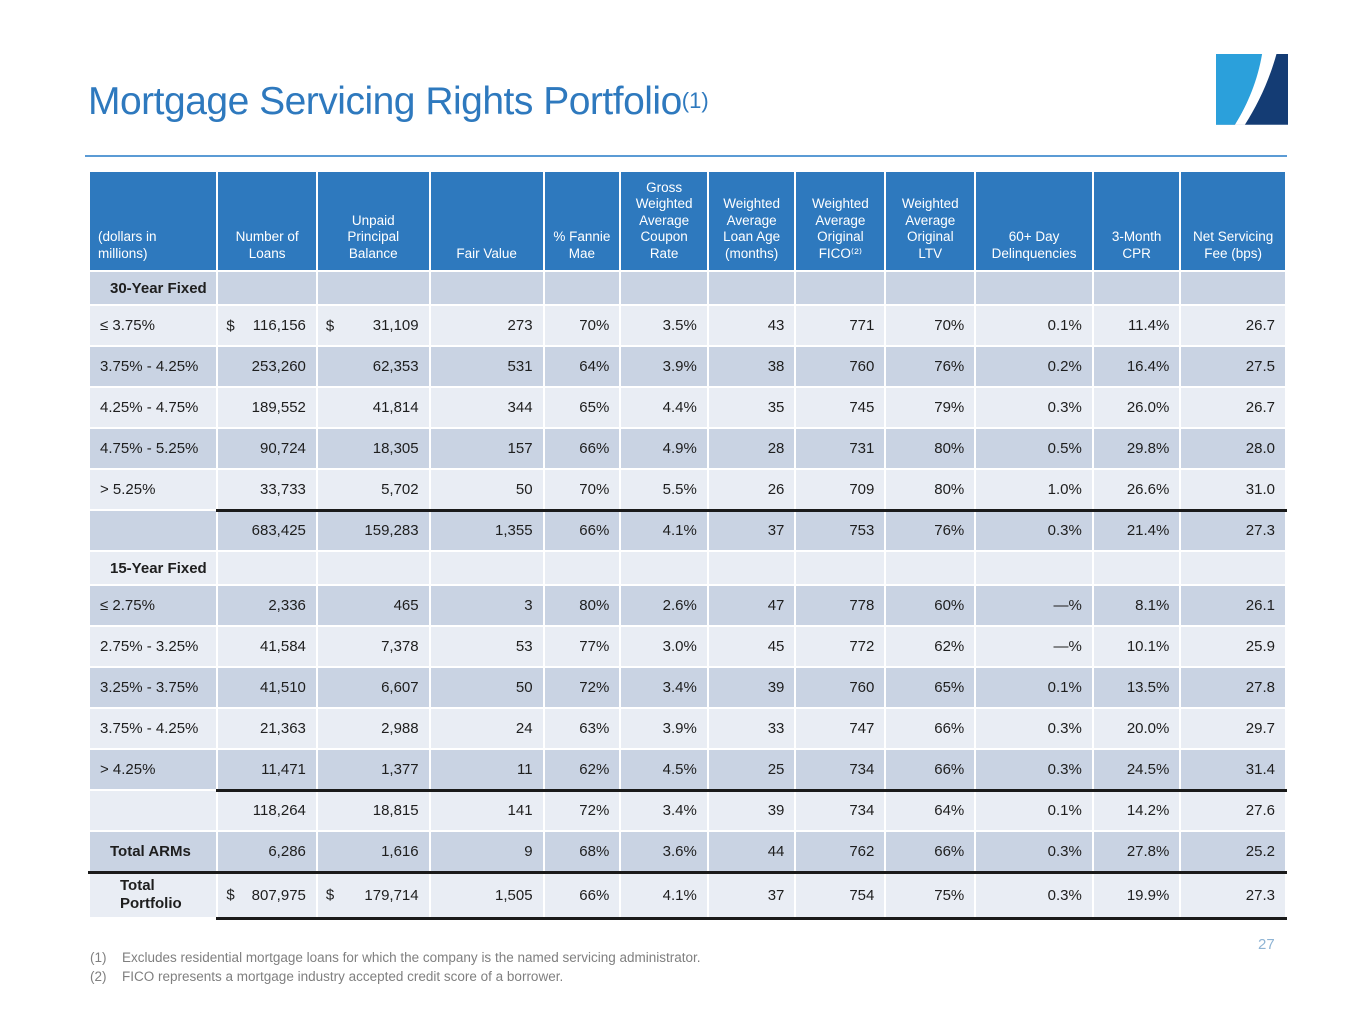 Image resolution: width=1365 pixels, height=1024 pixels. What do you see at coordinates (1252, 127) in the screenshot?
I see `logo-spacer` at bounding box center [1252, 127].